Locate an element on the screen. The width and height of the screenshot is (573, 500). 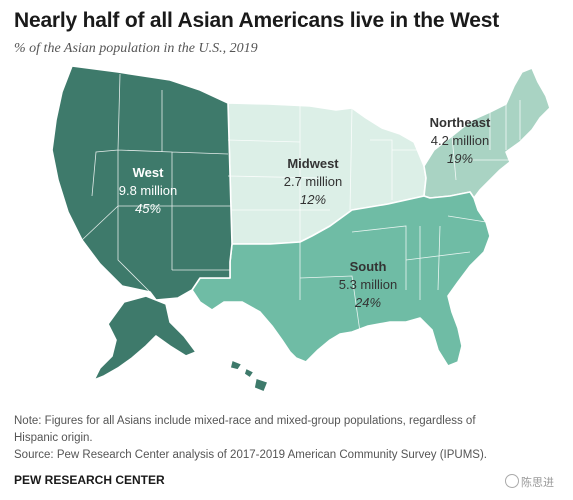
region-value: 4.2 million is located at coordinates (460, 140).